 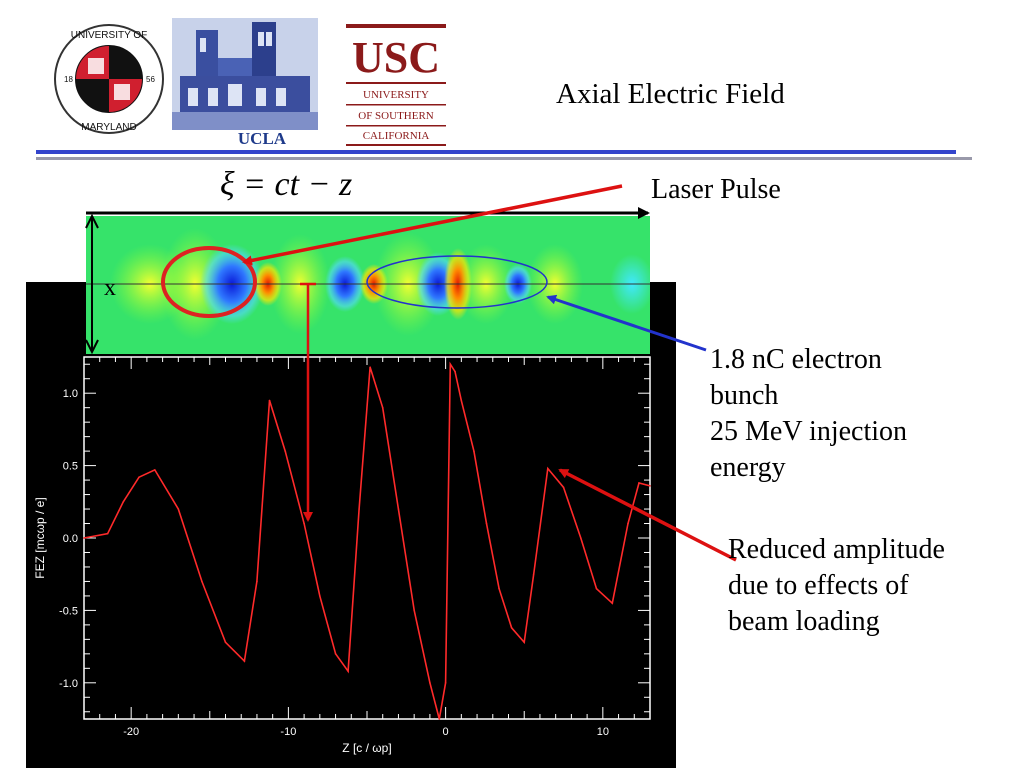 What do you see at coordinates (366, 748) in the screenshot?
I see `x-axis-label: Z [c / ωp]` at bounding box center [366, 748].